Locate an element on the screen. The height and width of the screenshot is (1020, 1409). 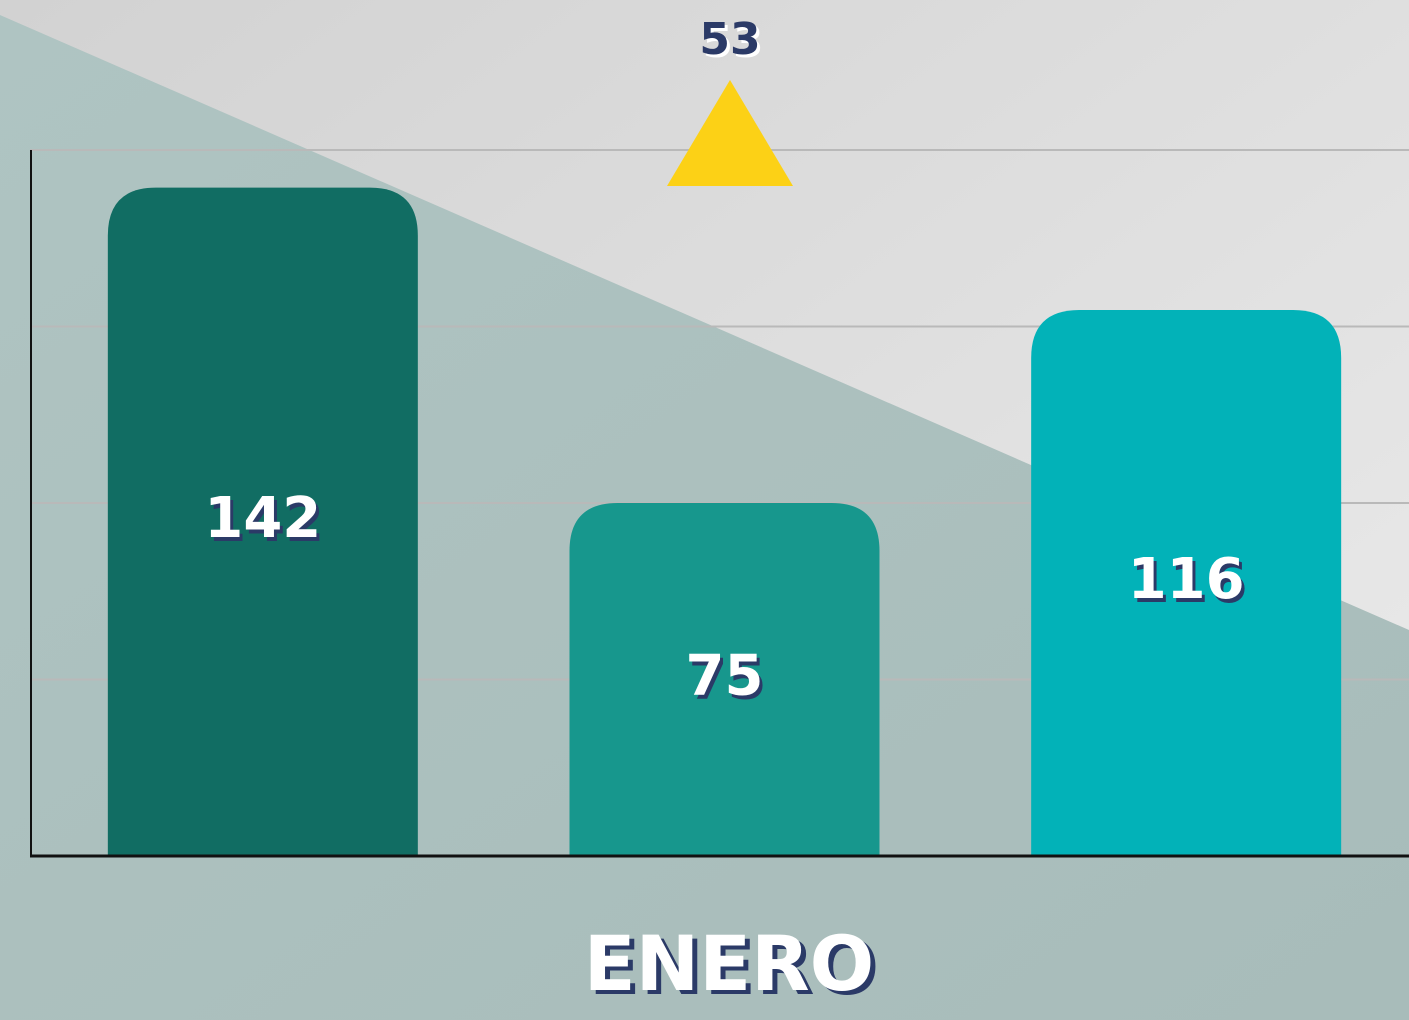
marker-triangle is located at coordinates (730, 133).